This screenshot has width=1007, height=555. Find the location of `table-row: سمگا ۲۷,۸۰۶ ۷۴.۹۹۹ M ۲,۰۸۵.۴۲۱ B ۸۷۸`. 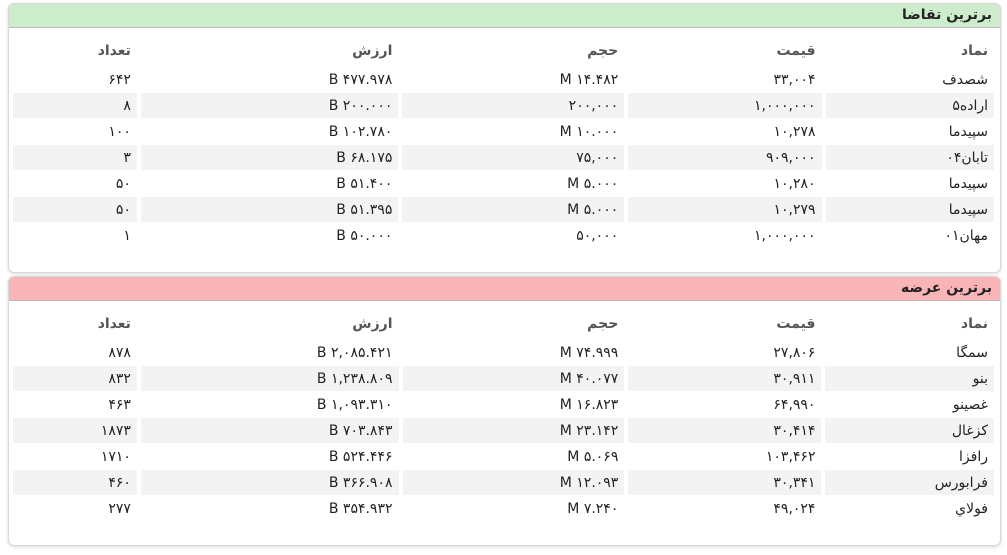

table-row: سمگا ۲۷,۸۰۶ ۷۴.۹۹۹ M ۲,۰۸۵.۴۲۱ B ۸۷۸ is located at coordinates (503, 352).